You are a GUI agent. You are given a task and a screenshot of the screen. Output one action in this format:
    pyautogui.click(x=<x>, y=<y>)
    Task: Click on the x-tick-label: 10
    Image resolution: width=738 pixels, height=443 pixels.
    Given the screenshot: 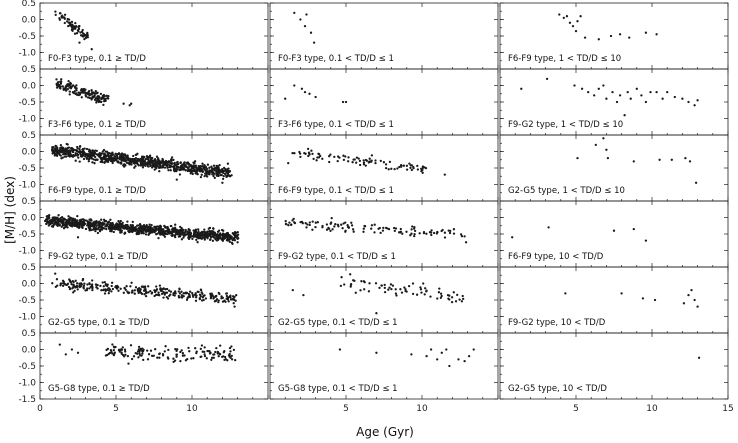 What is the action you would take?
    pyautogui.click(x=422, y=409)
    